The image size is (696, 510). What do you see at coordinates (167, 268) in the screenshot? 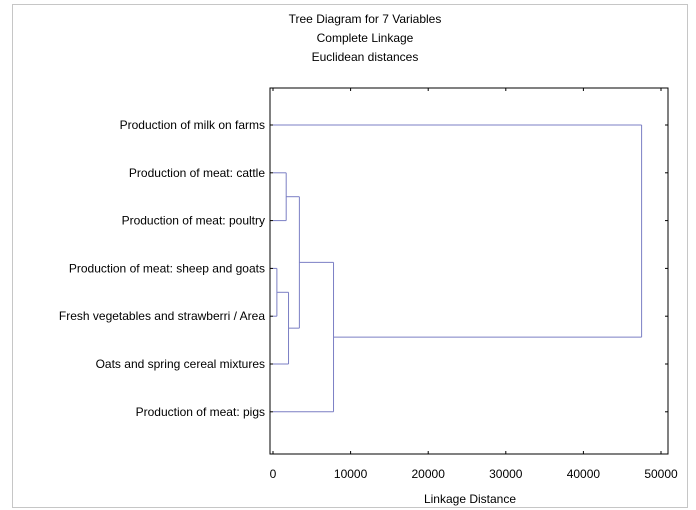
I see `leaf-label: Production of meat: sheep and goats` at bounding box center [167, 268].